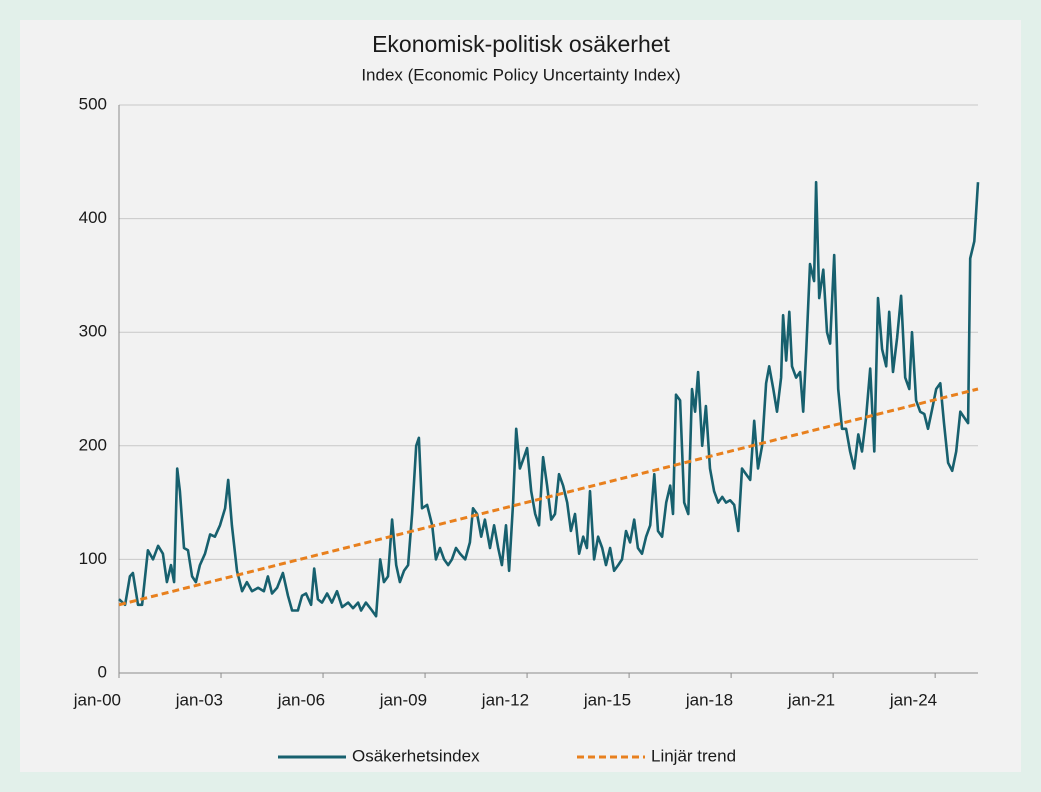 The width and height of the screenshot is (1041, 792). What do you see at coordinates (709, 699) in the screenshot?
I see `x-tick-label: jan-18` at bounding box center [709, 699].